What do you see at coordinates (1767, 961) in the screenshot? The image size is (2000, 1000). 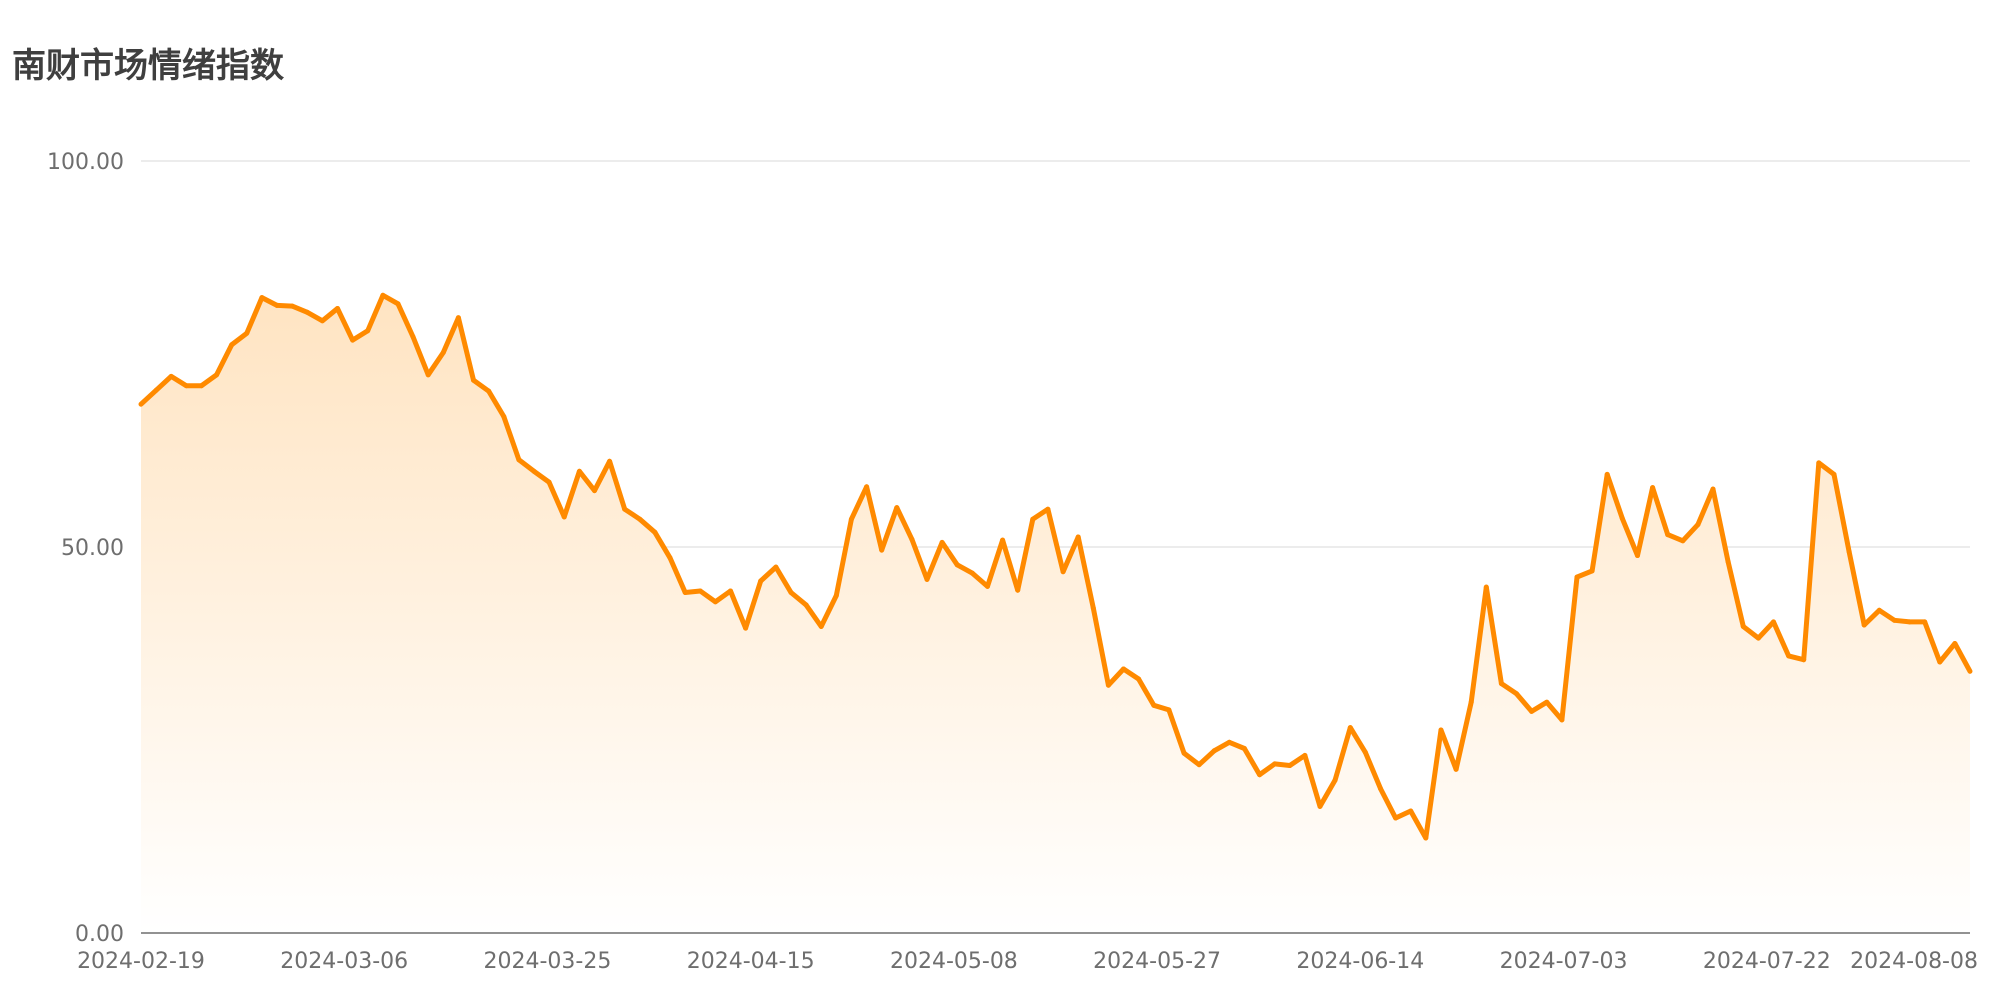 I see `x-tick-label: 2024-07-22` at bounding box center [1767, 961].